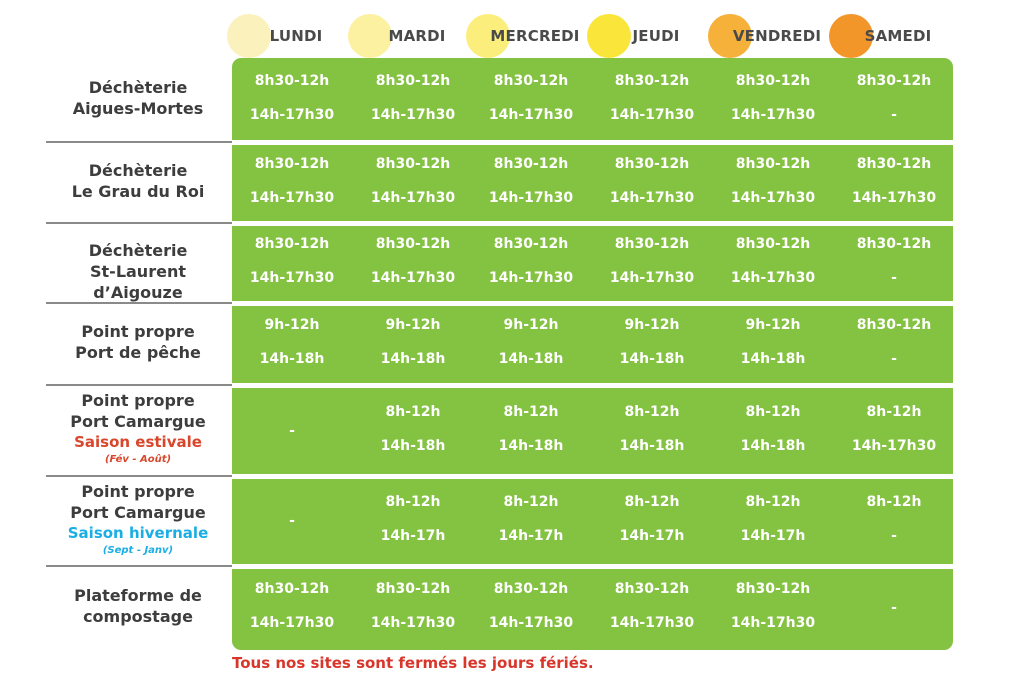 Image resolution: width=1024 pixels, height=683 pixels. What do you see at coordinates (138, 512) in the screenshot?
I see `site-name-line: Port Camargue` at bounding box center [138, 512].